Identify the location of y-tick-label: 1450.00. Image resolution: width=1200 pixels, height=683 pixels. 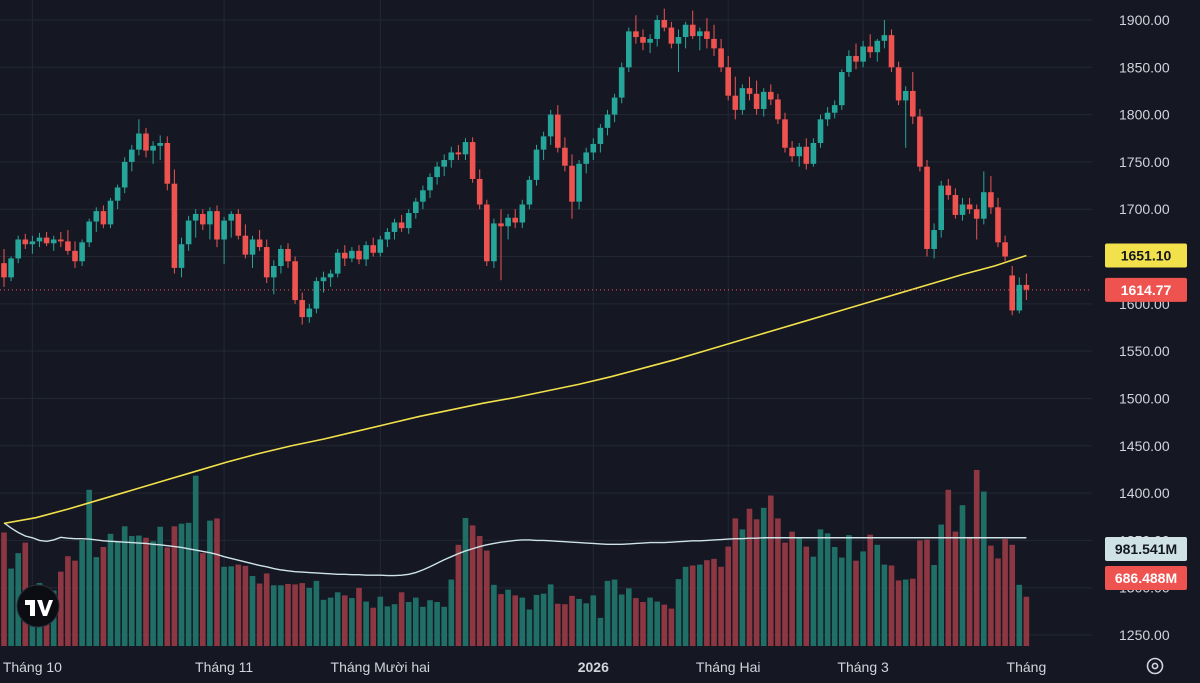
(1144, 446).